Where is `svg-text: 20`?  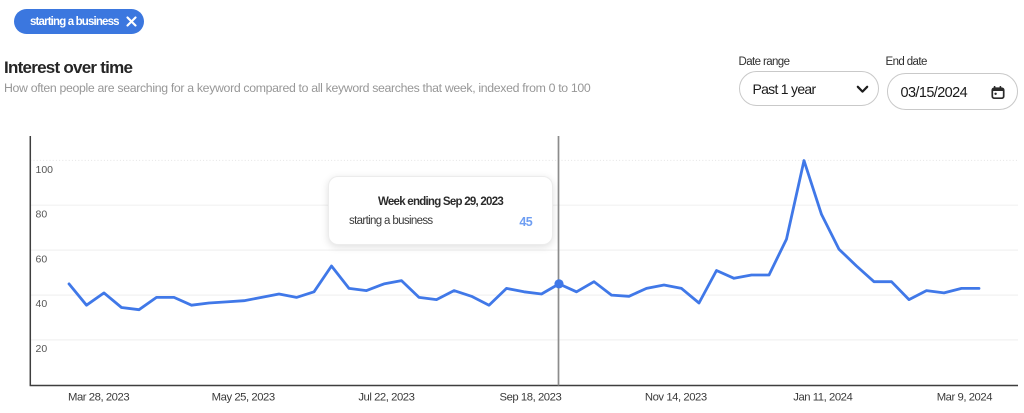 svg-text: 20 is located at coordinates (42, 349).